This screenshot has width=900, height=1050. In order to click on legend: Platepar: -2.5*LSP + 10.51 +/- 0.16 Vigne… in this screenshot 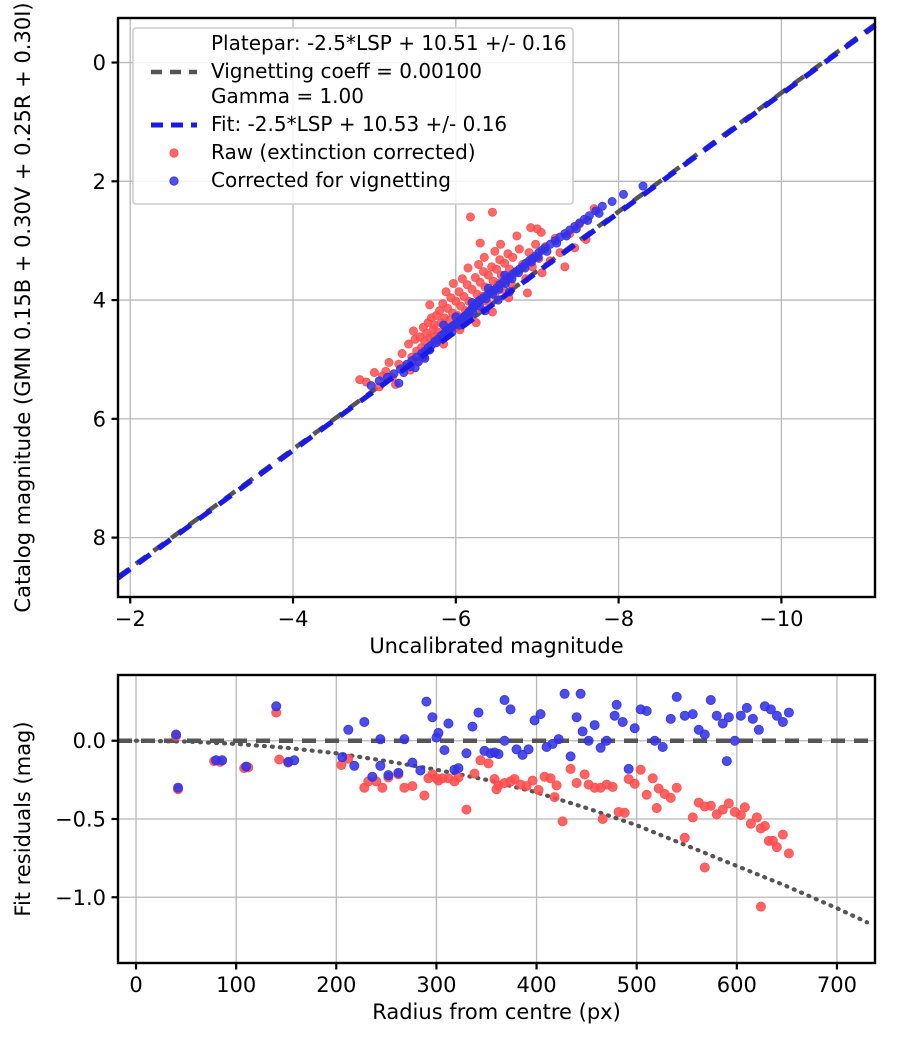, I will do `click(353, 116)`.